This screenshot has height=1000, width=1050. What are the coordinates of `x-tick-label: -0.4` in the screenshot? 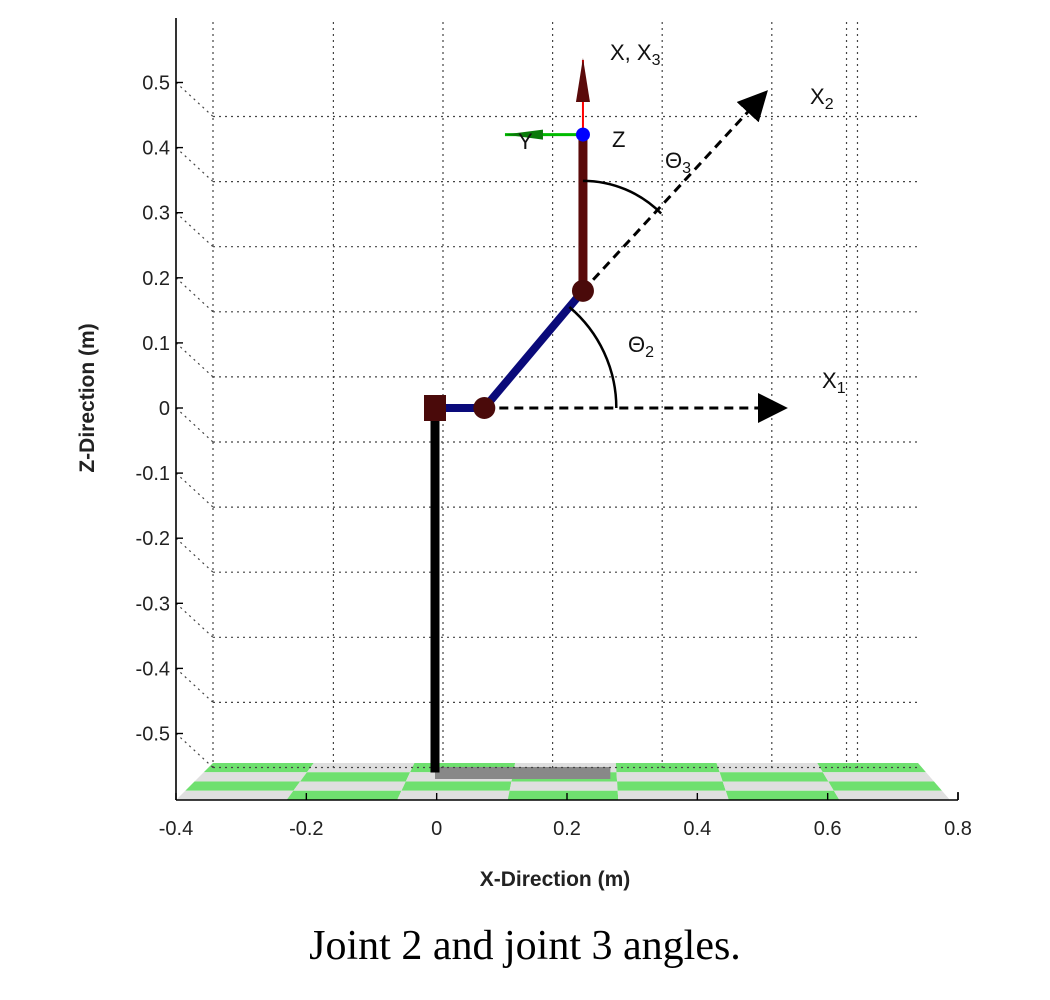 It's located at (176, 829).